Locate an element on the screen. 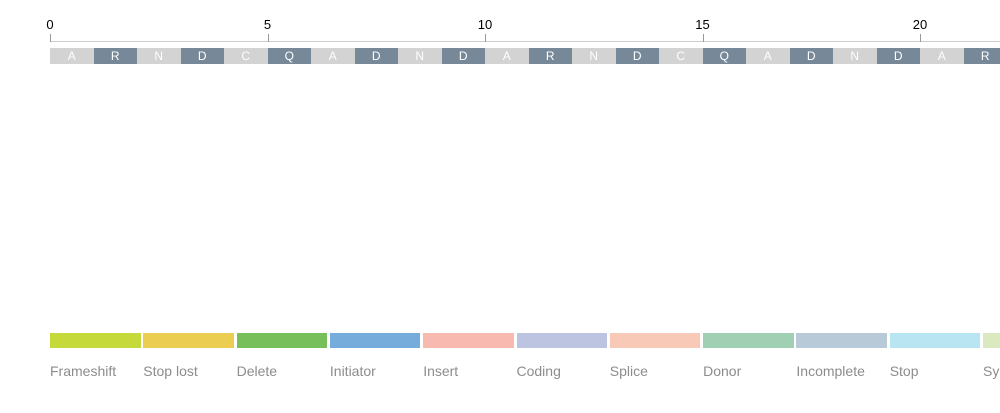 The image size is (1000, 413). legend-label: Incomplete is located at coordinates (830, 371).